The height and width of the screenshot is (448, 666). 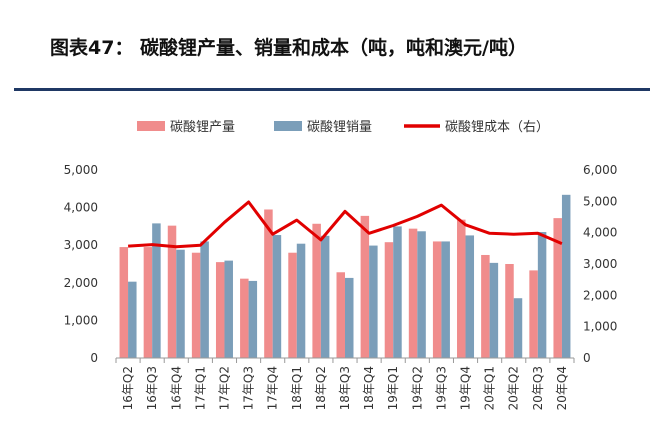 What do you see at coordinates (600, 201) in the screenshot?
I see `right-tick-label: 5,000` at bounding box center [600, 201].